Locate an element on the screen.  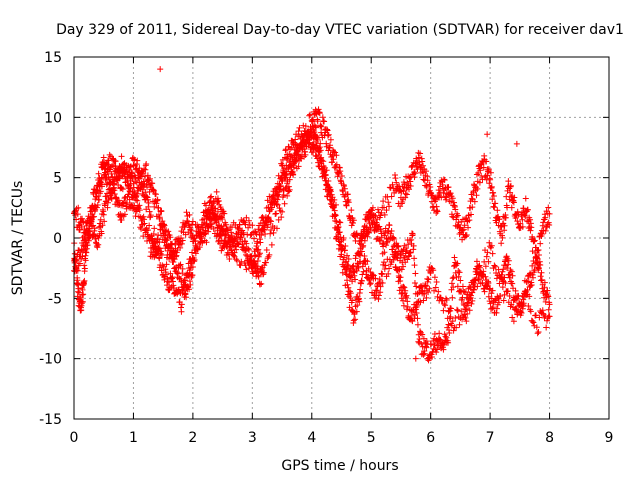
y-tick-label: -10 is located at coordinates (50, 360).